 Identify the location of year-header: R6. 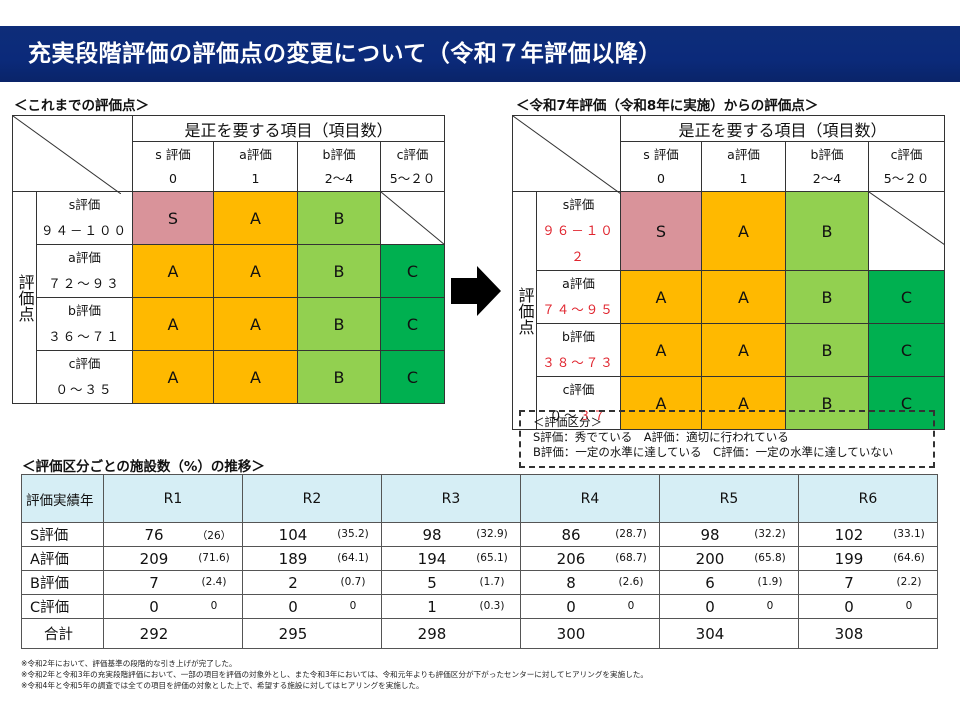
(868, 498).